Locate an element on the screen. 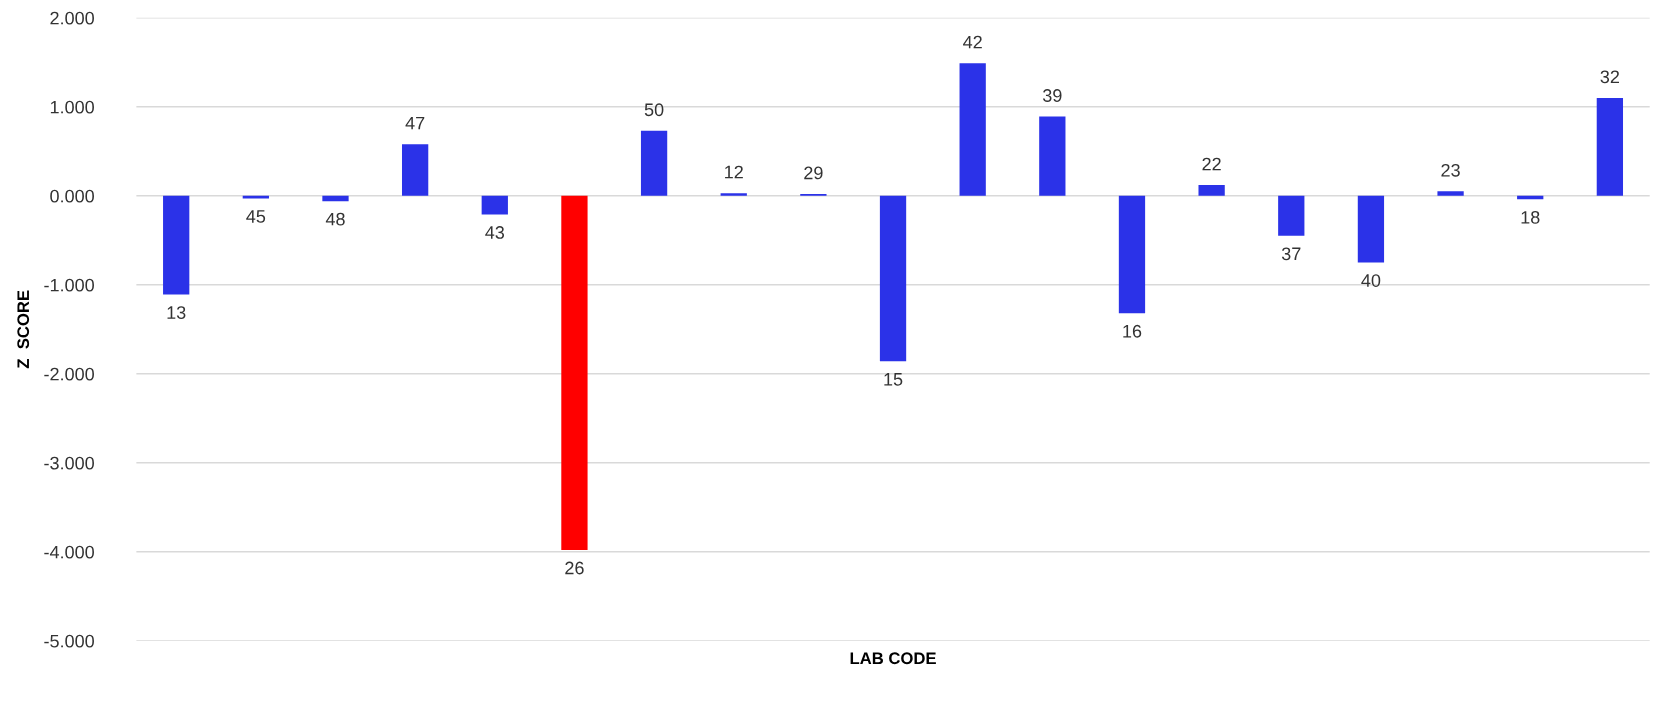 Image resolution: width=1663 pixels, height=712 pixels. y-tick-label: -4.000 is located at coordinates (69, 552).